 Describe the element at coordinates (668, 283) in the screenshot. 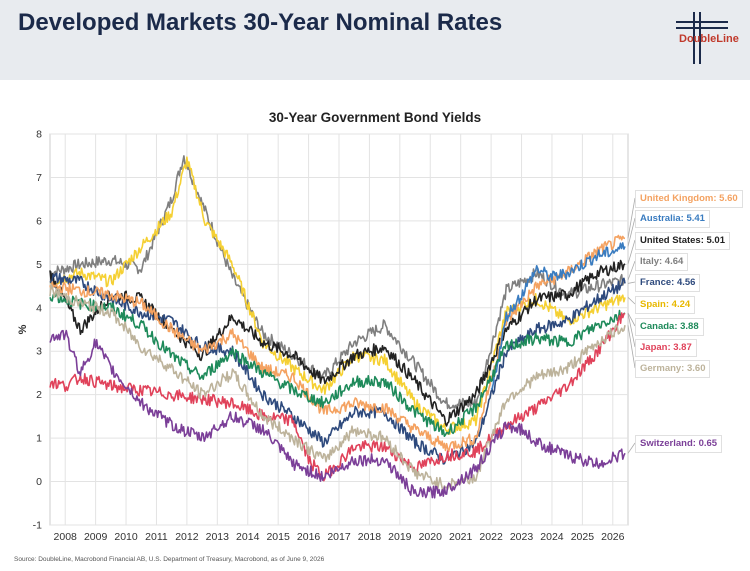

I see `legend-item-france: France: 4.56` at that location.